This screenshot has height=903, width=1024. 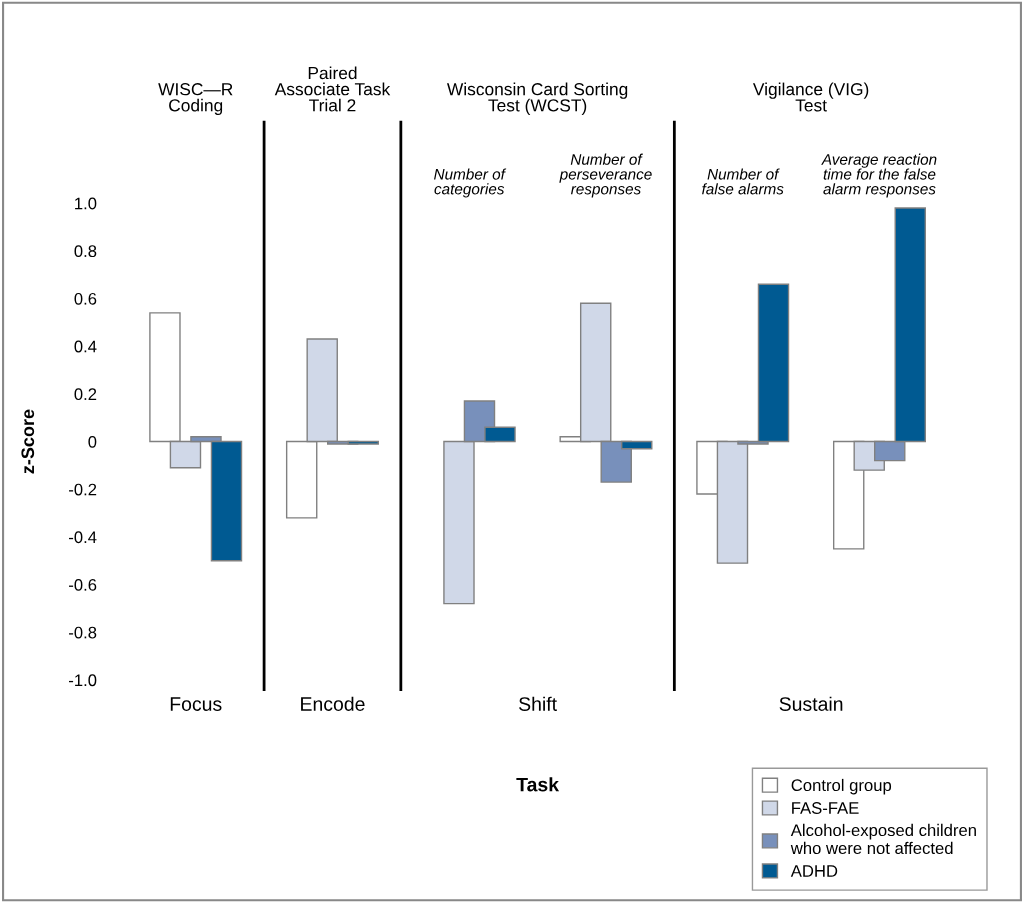 I want to click on text: Wisconsin Card Sorting Test (WCST), so click(x=537, y=98).